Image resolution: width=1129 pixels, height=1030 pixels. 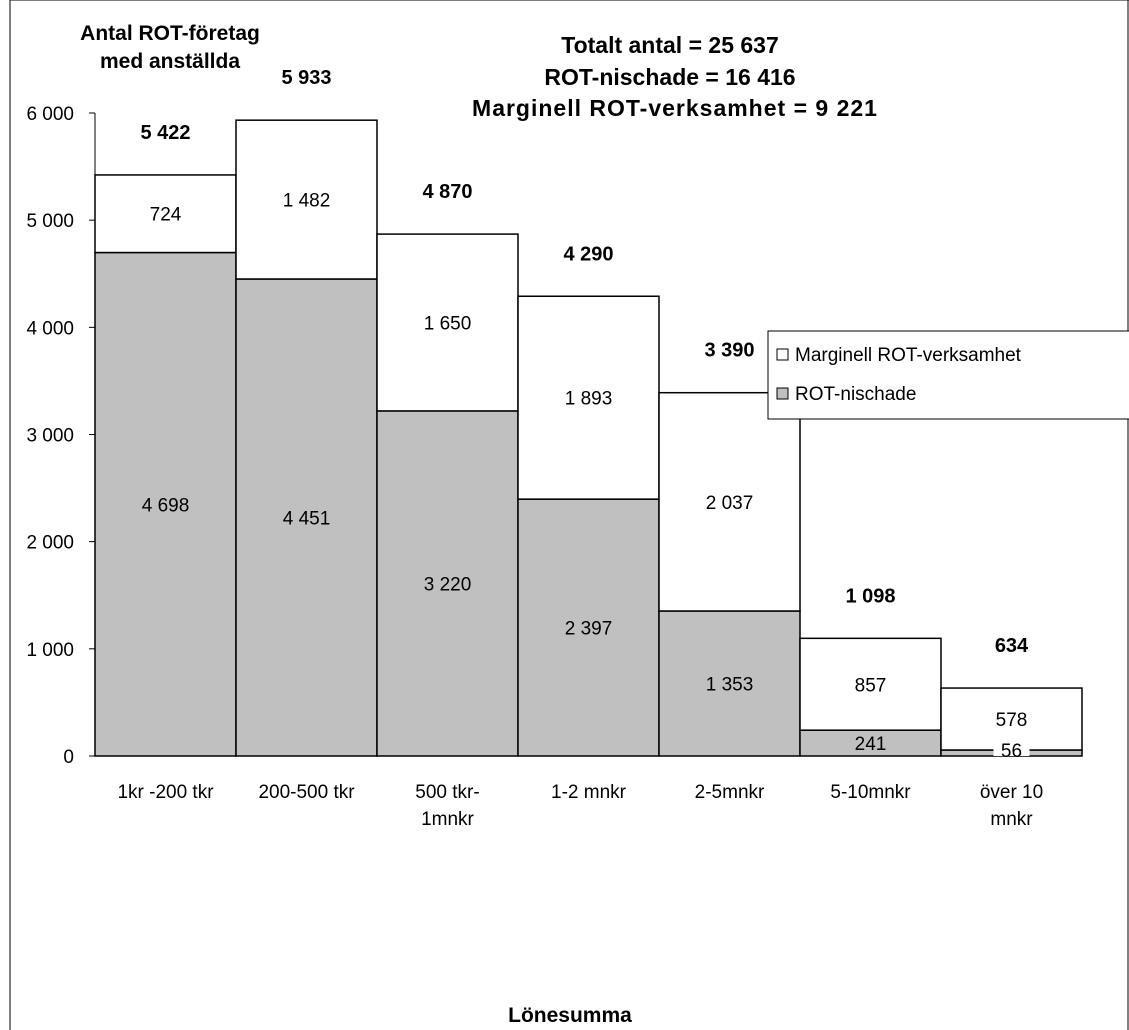 I want to click on x-tick-label: 1-2 mnkr, so click(x=589, y=792).